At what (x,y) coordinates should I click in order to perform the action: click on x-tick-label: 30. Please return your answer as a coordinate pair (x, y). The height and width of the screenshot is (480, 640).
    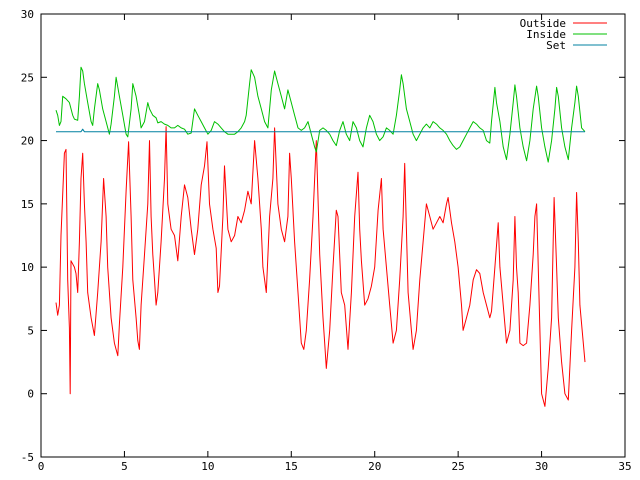
    Looking at the image, I should click on (541, 466).